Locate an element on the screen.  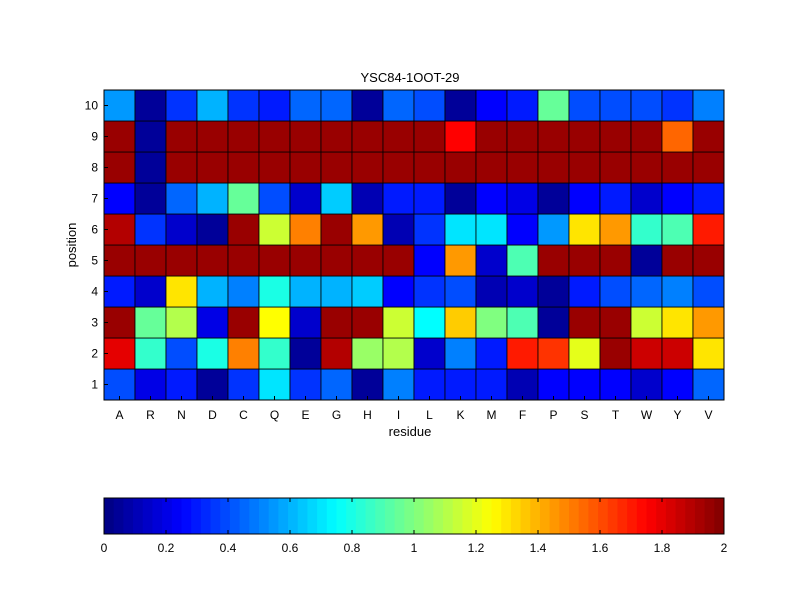
colorbar-tick-label: 1.4 is located at coordinates (538, 548).